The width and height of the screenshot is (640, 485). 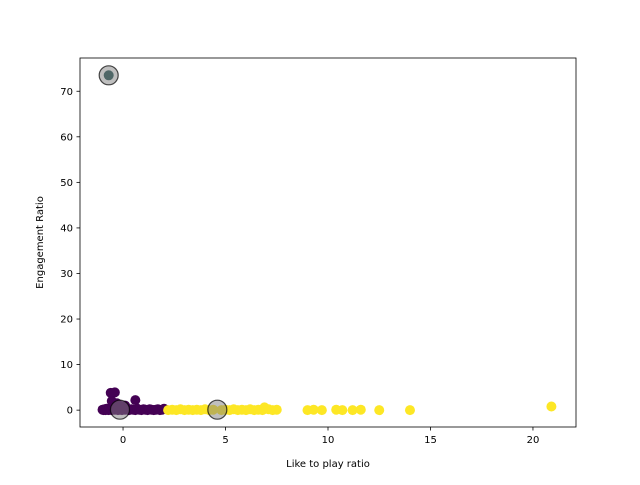 I want to click on y-tick-label: 70, so click(x=66, y=92).